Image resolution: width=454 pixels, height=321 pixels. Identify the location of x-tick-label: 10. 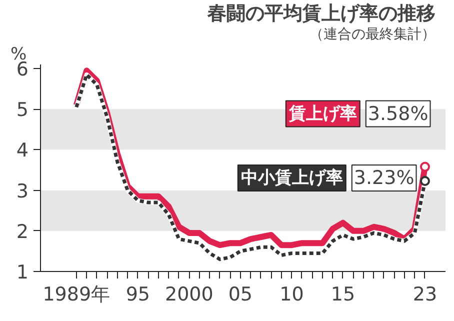
(292, 295).